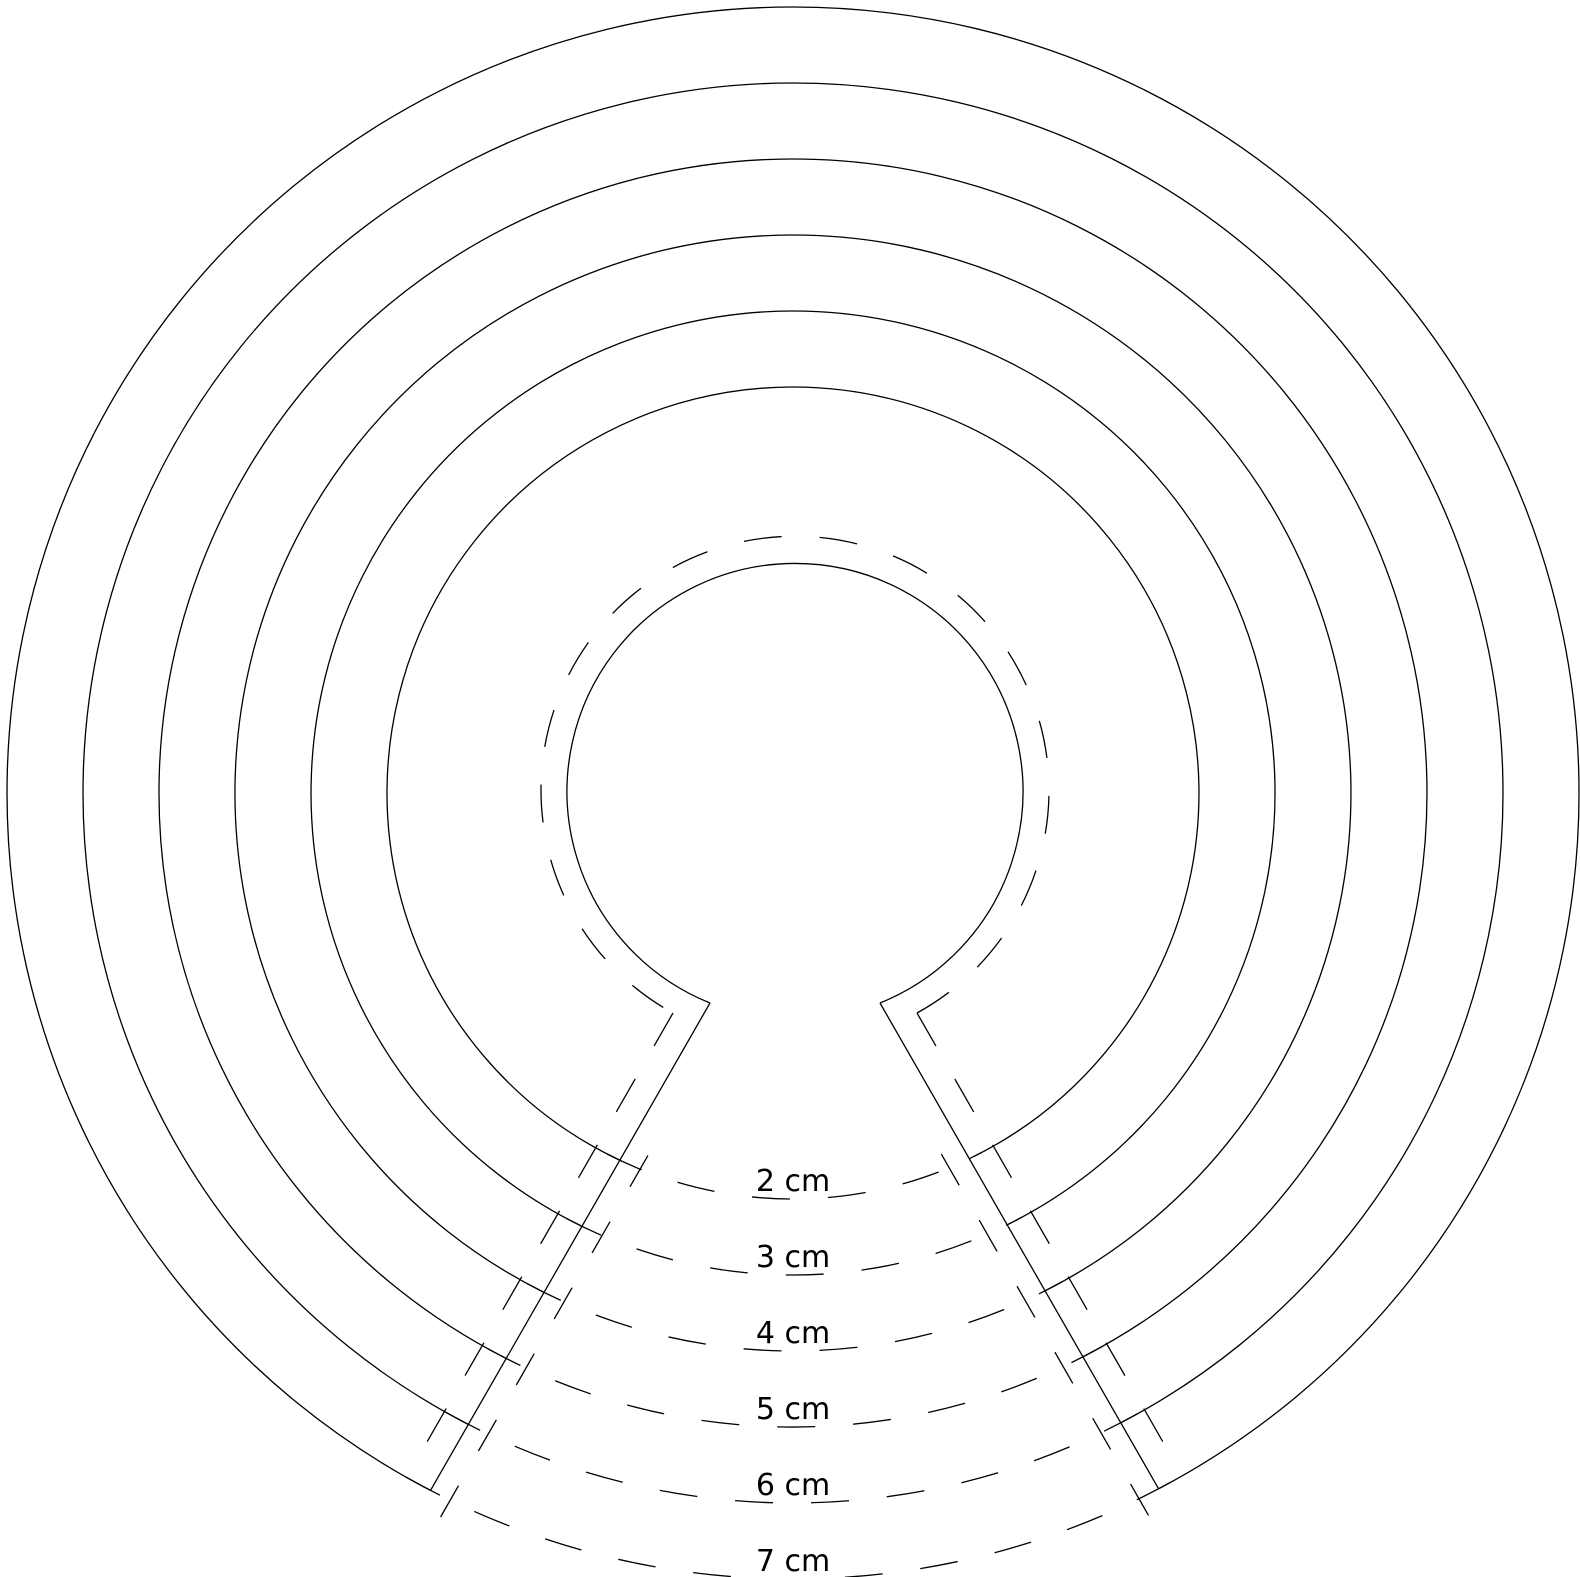 The height and width of the screenshot is (1577, 1580). I want to click on hem-seam-7cm, so click(795, 1526).